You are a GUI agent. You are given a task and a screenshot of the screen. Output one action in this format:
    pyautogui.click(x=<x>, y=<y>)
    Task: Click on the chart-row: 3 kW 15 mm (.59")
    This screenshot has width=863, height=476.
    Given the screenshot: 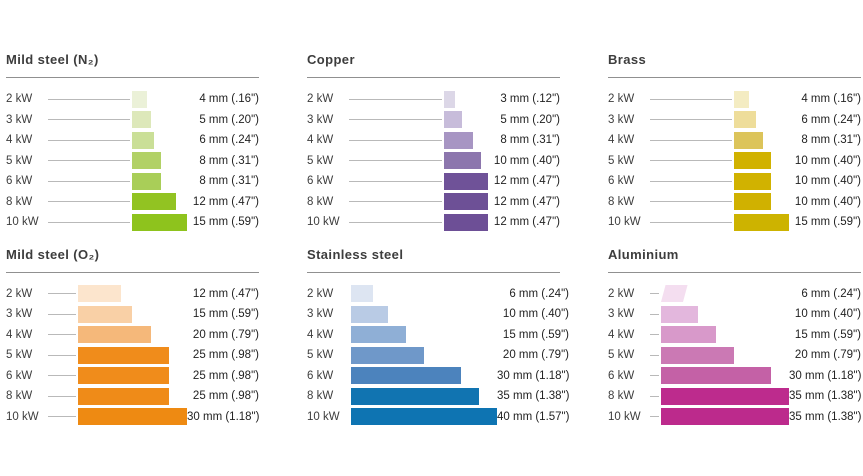 What is the action you would take?
    pyautogui.click(x=132, y=314)
    